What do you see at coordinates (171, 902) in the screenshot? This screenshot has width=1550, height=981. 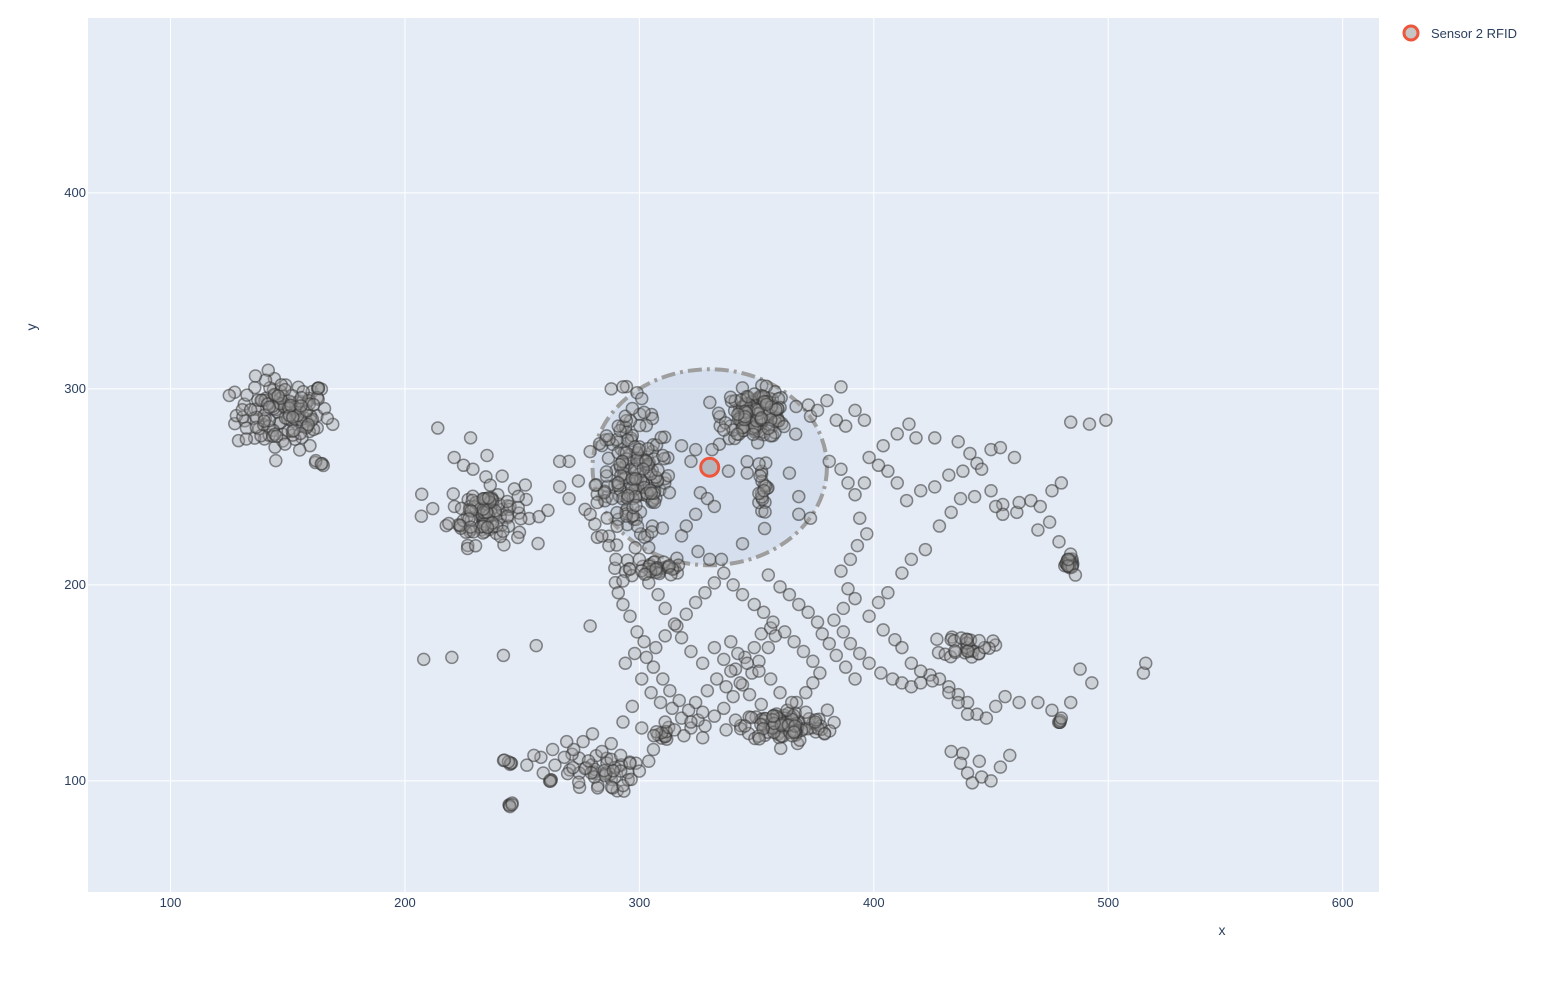 I see `x-tick-label: 100` at bounding box center [171, 902].